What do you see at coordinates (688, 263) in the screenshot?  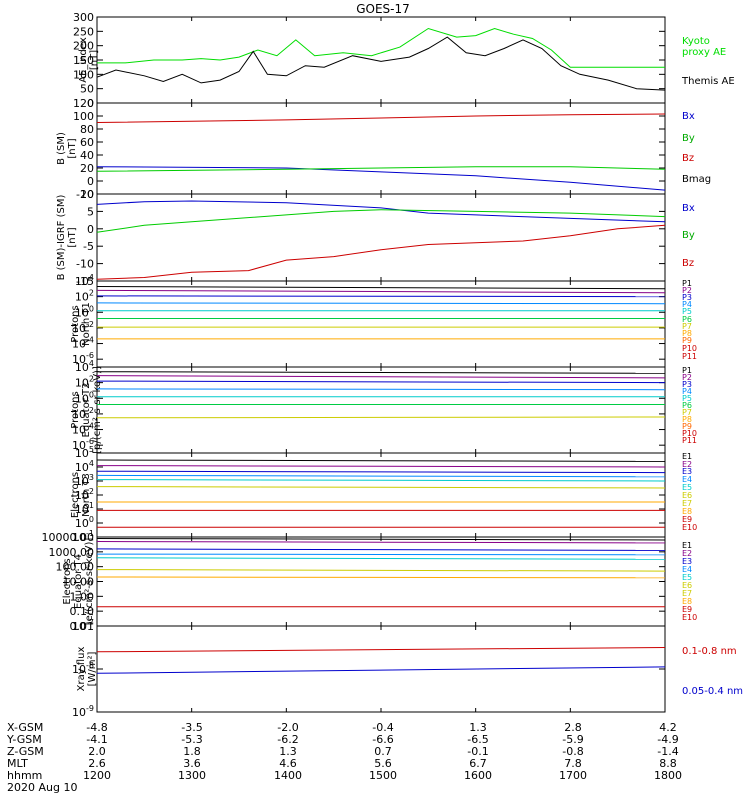 I see `legend-entry: Bz` at bounding box center [688, 263].